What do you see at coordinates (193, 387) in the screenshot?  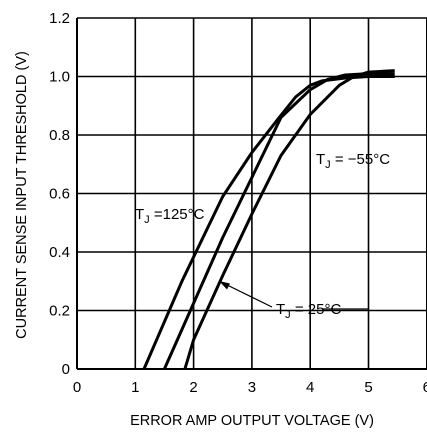 I see `x-tick-label: 2` at bounding box center [193, 387].